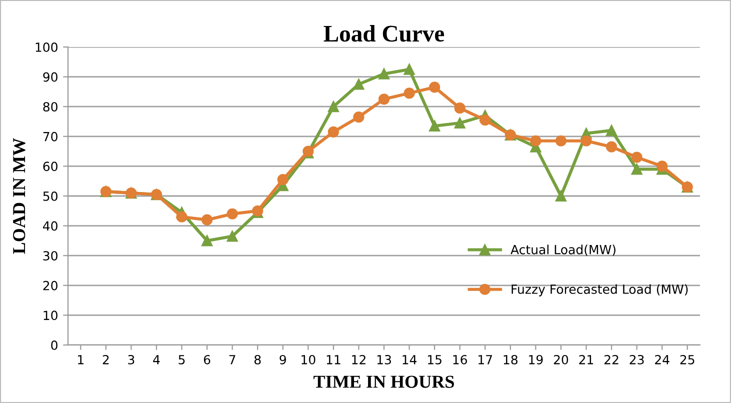 The height and width of the screenshot is (403, 731). What do you see at coordinates (435, 359) in the screenshot?
I see `x-tick-label: 15` at bounding box center [435, 359].